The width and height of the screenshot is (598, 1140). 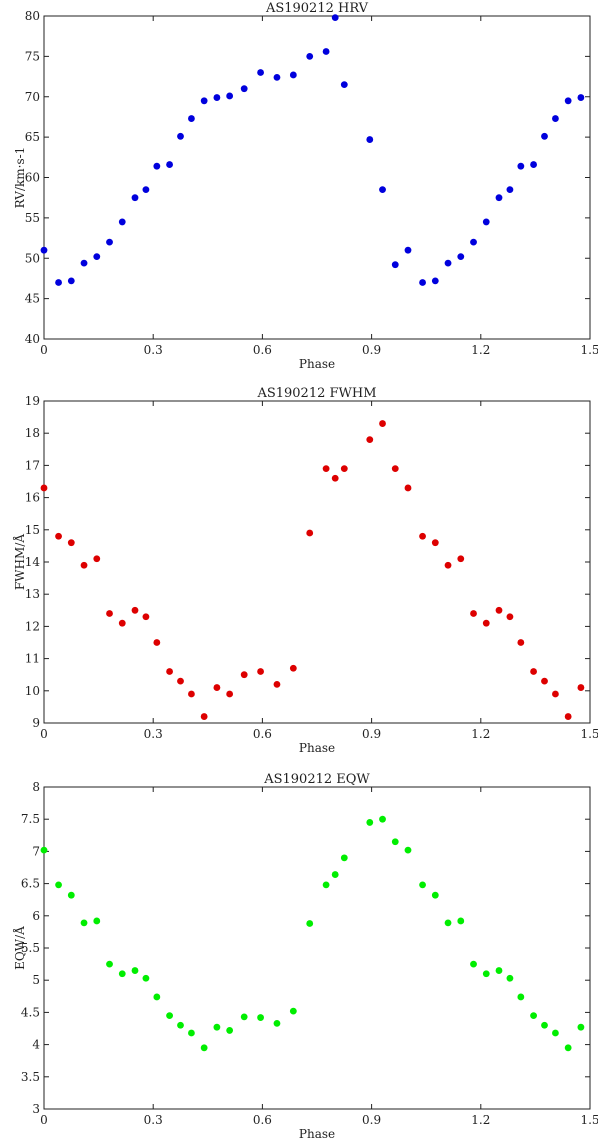 I want to click on chart-title: AS190212 HRV, so click(x=317, y=8).